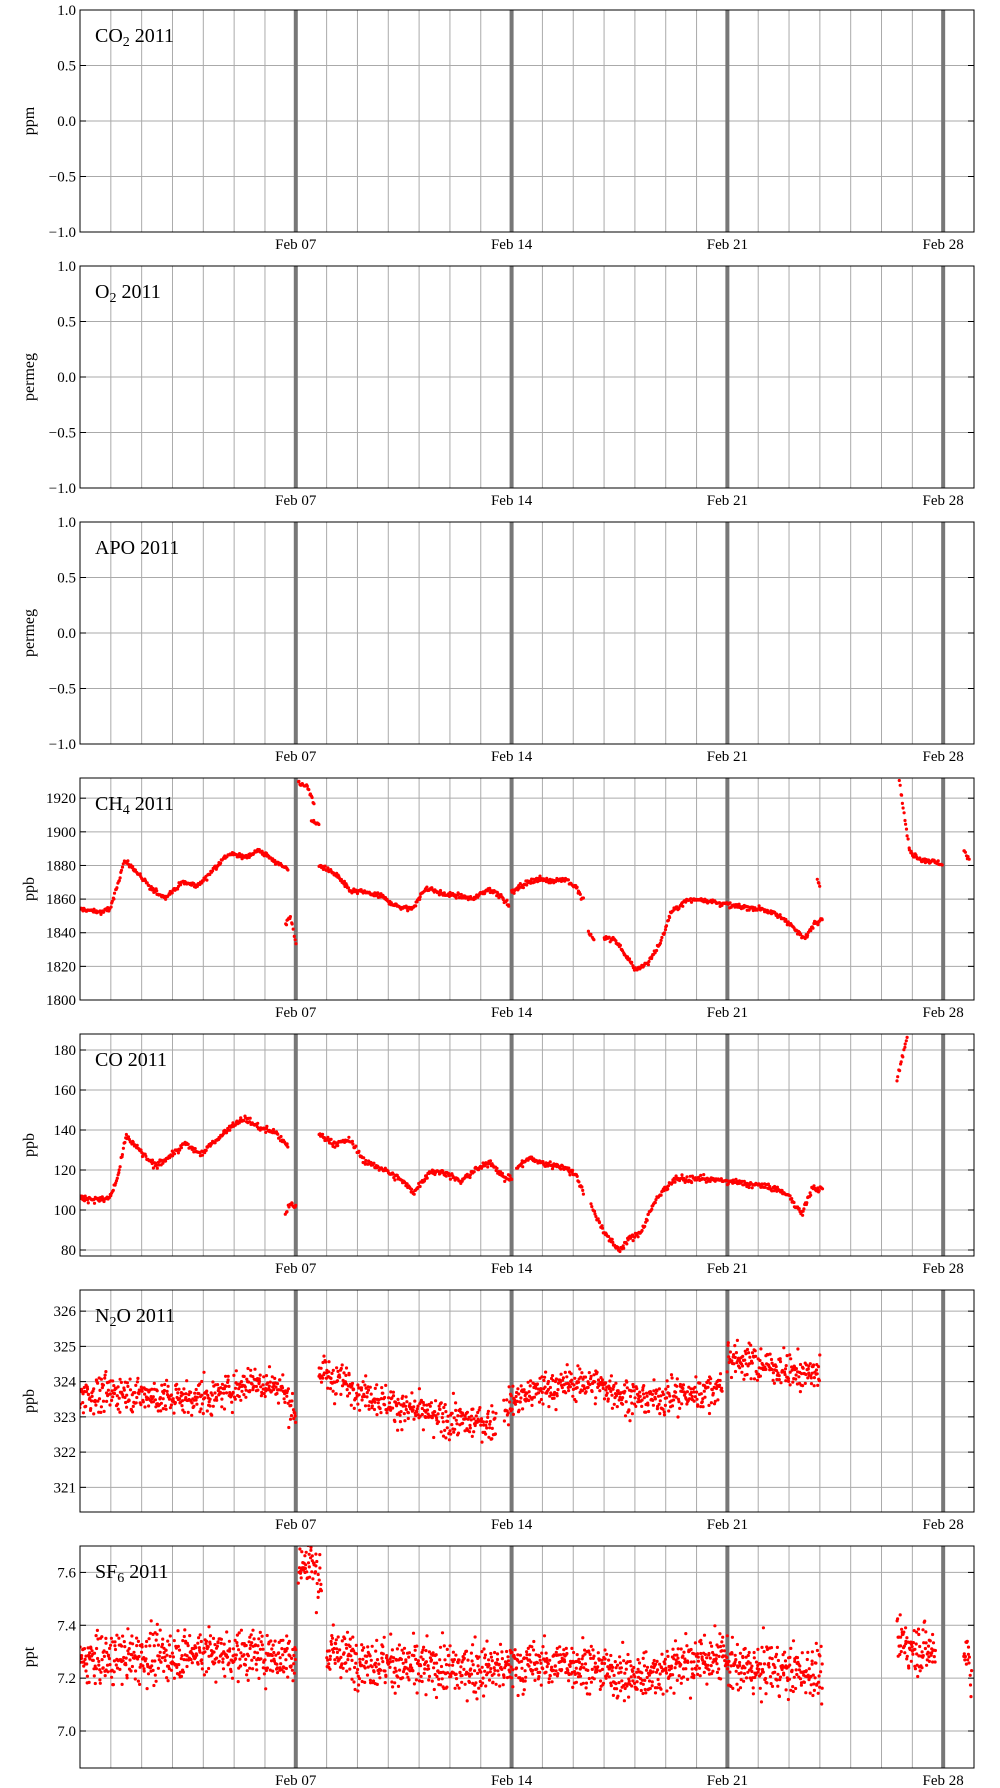 The width and height of the screenshot is (1000, 1788). What do you see at coordinates (65, 1091) in the screenshot?
I see `y-tick-label: 160` at bounding box center [65, 1091].